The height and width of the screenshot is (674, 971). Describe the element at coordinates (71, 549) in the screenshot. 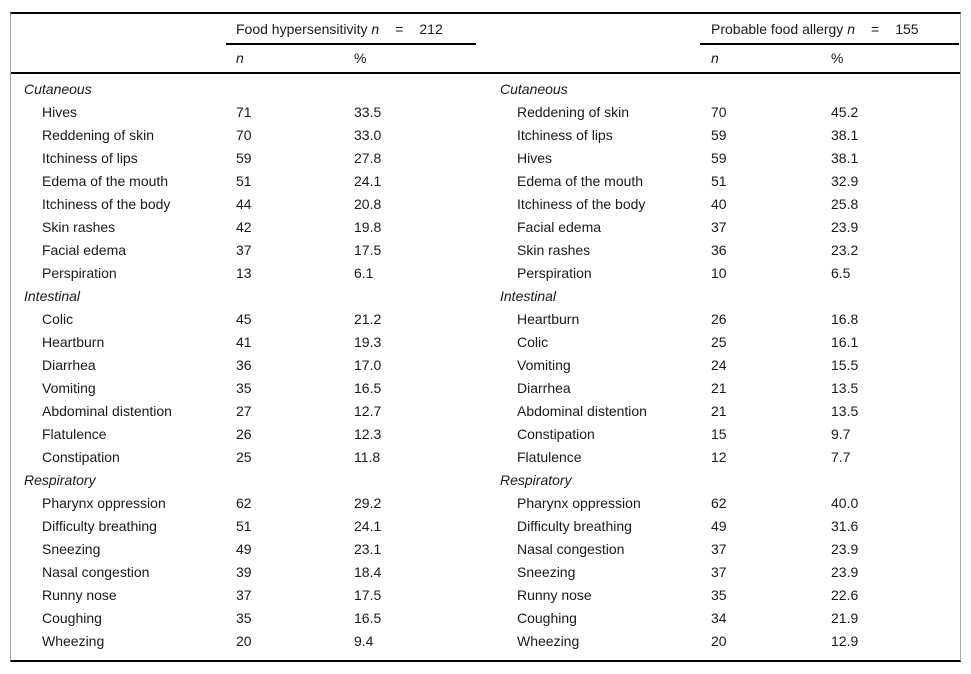

I see `left-symptom-label: Sneezing` at that location.